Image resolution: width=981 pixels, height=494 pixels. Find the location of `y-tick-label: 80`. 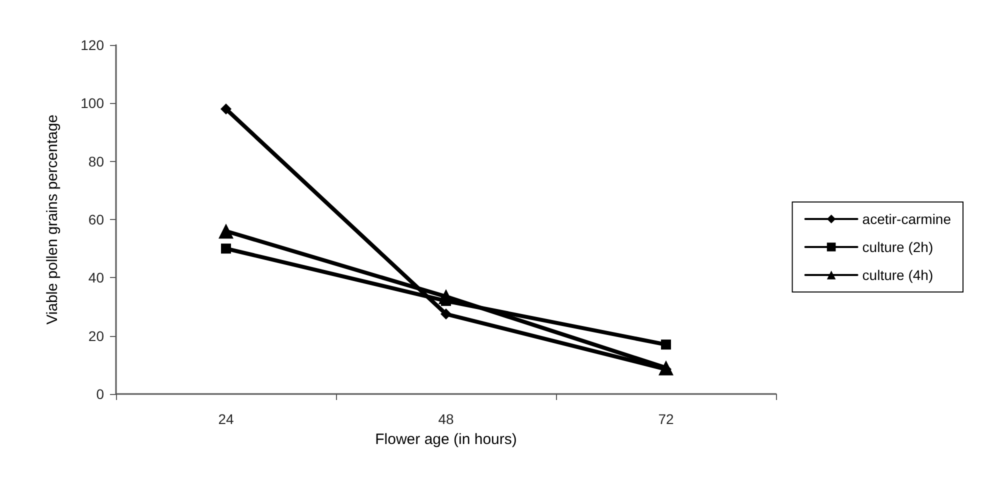

y-tick-label: 80 is located at coordinates (96, 161).